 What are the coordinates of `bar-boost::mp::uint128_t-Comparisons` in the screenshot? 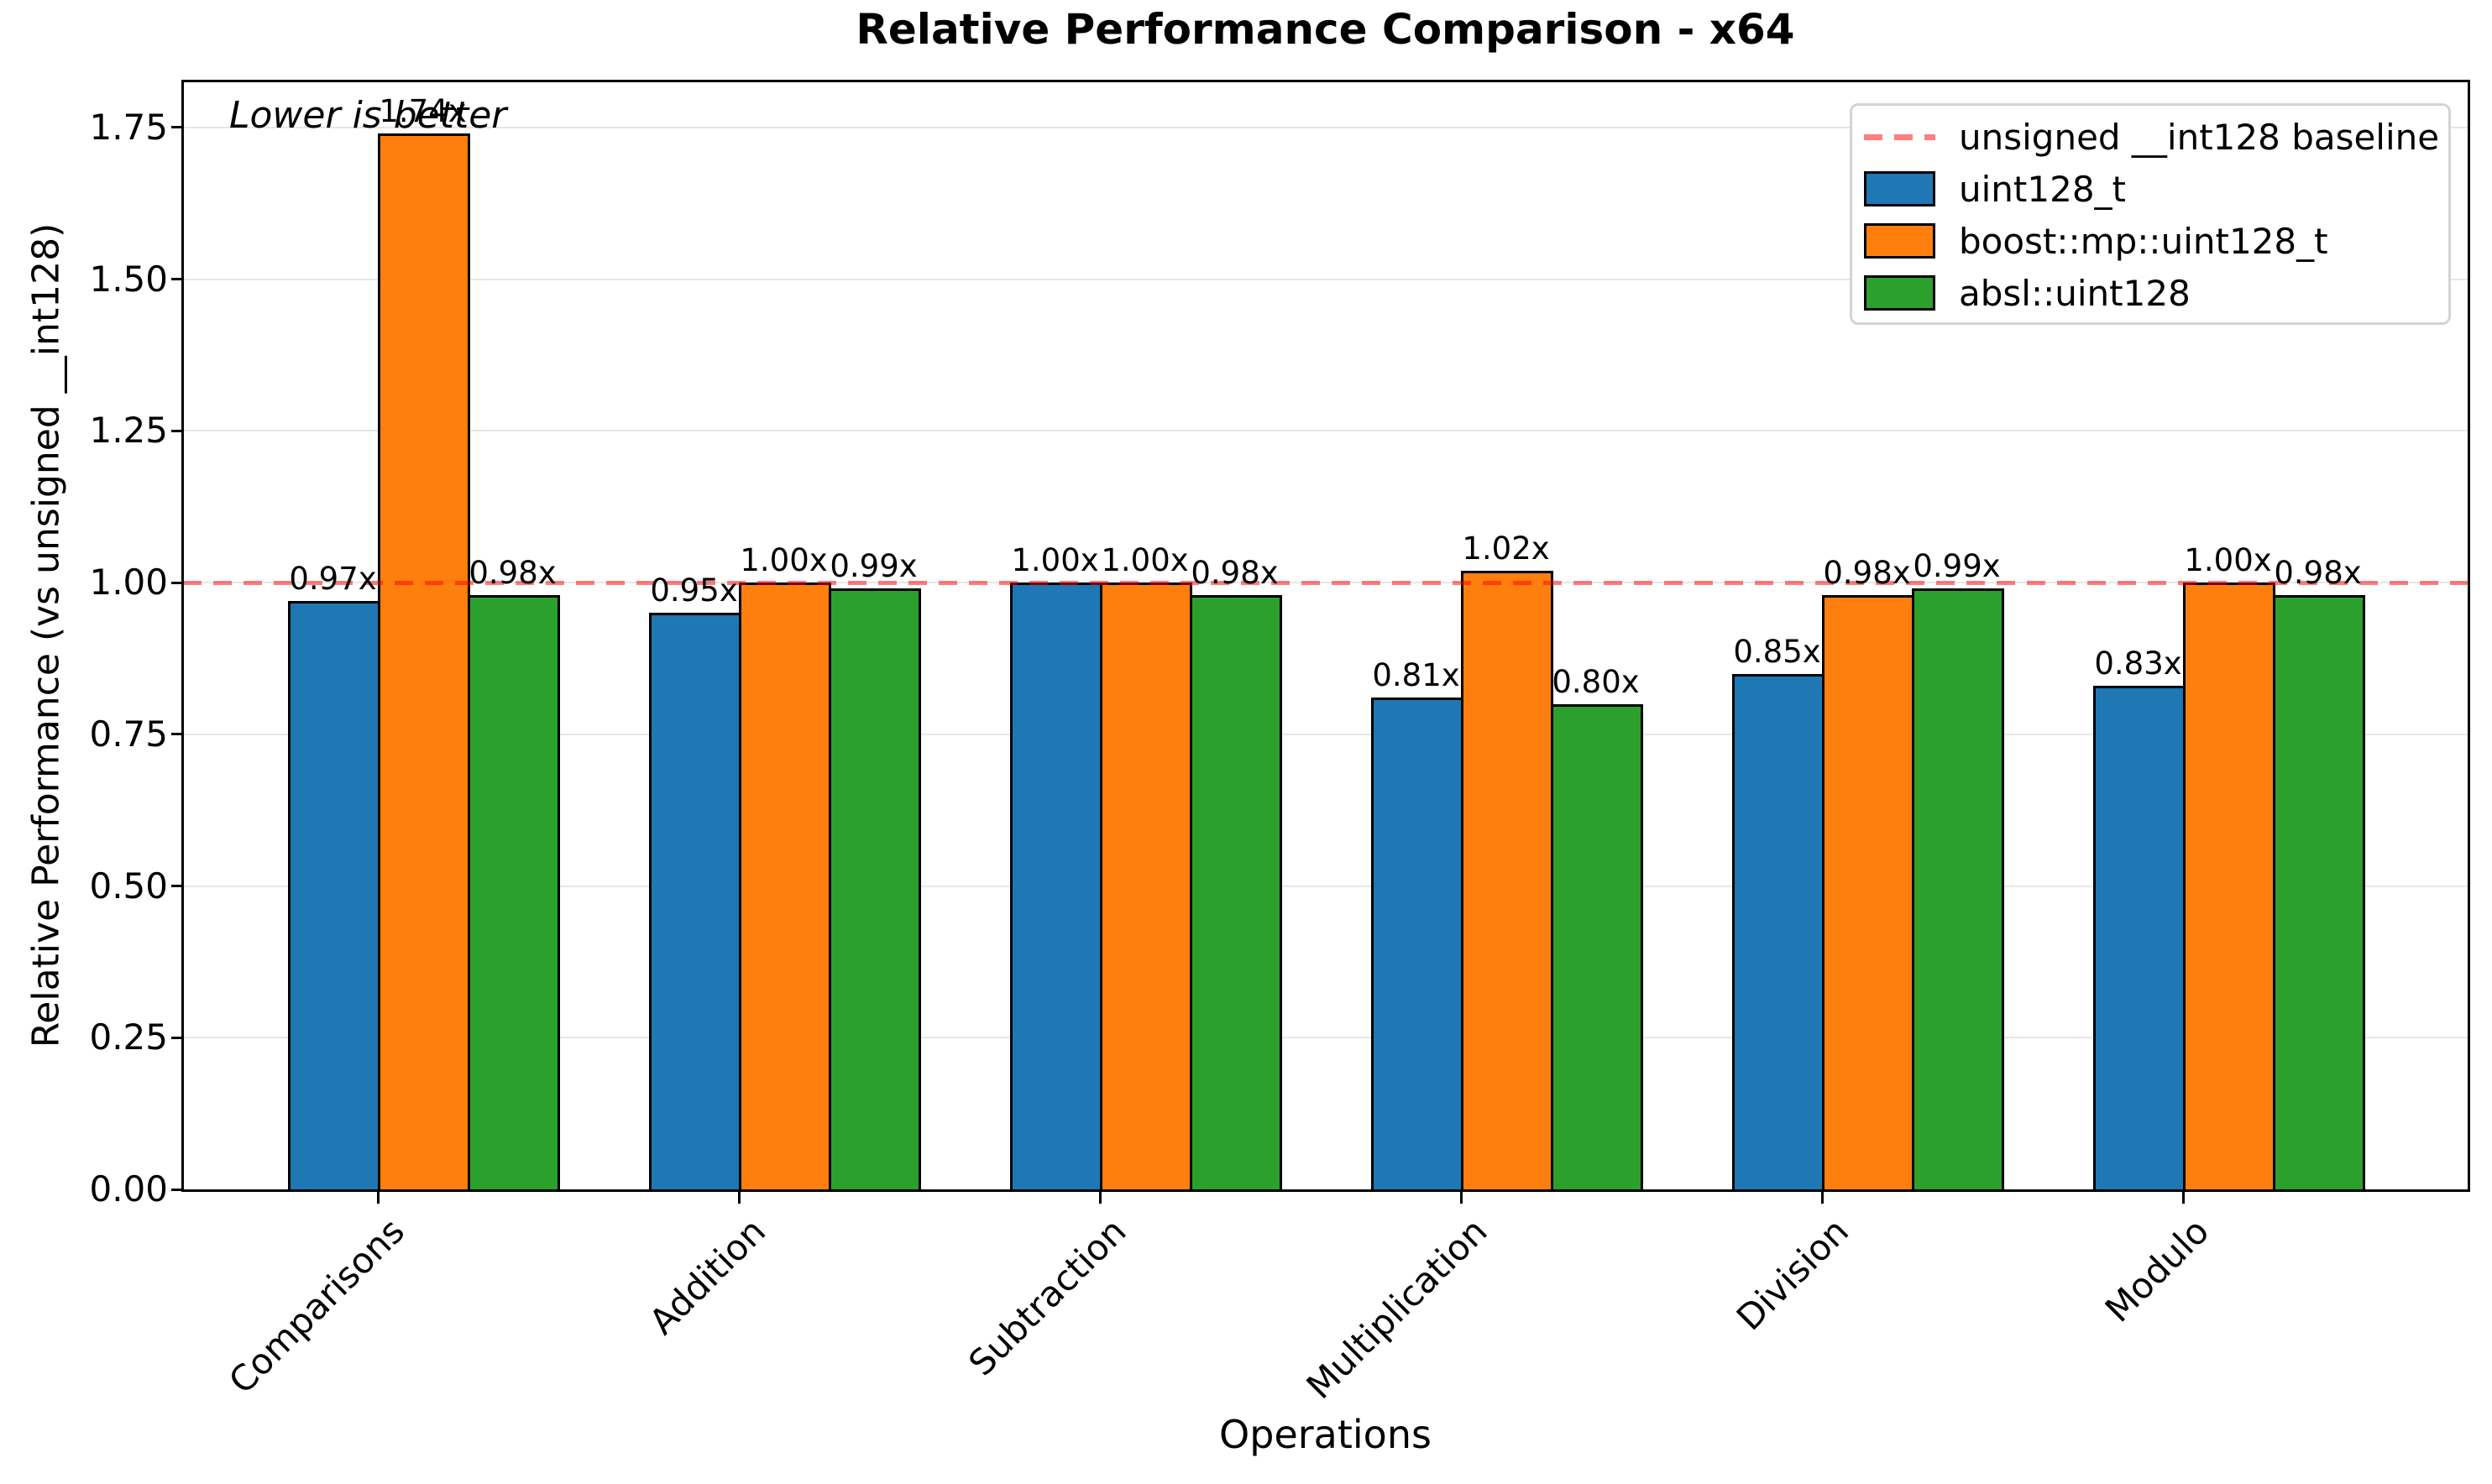 It's located at (424, 662).